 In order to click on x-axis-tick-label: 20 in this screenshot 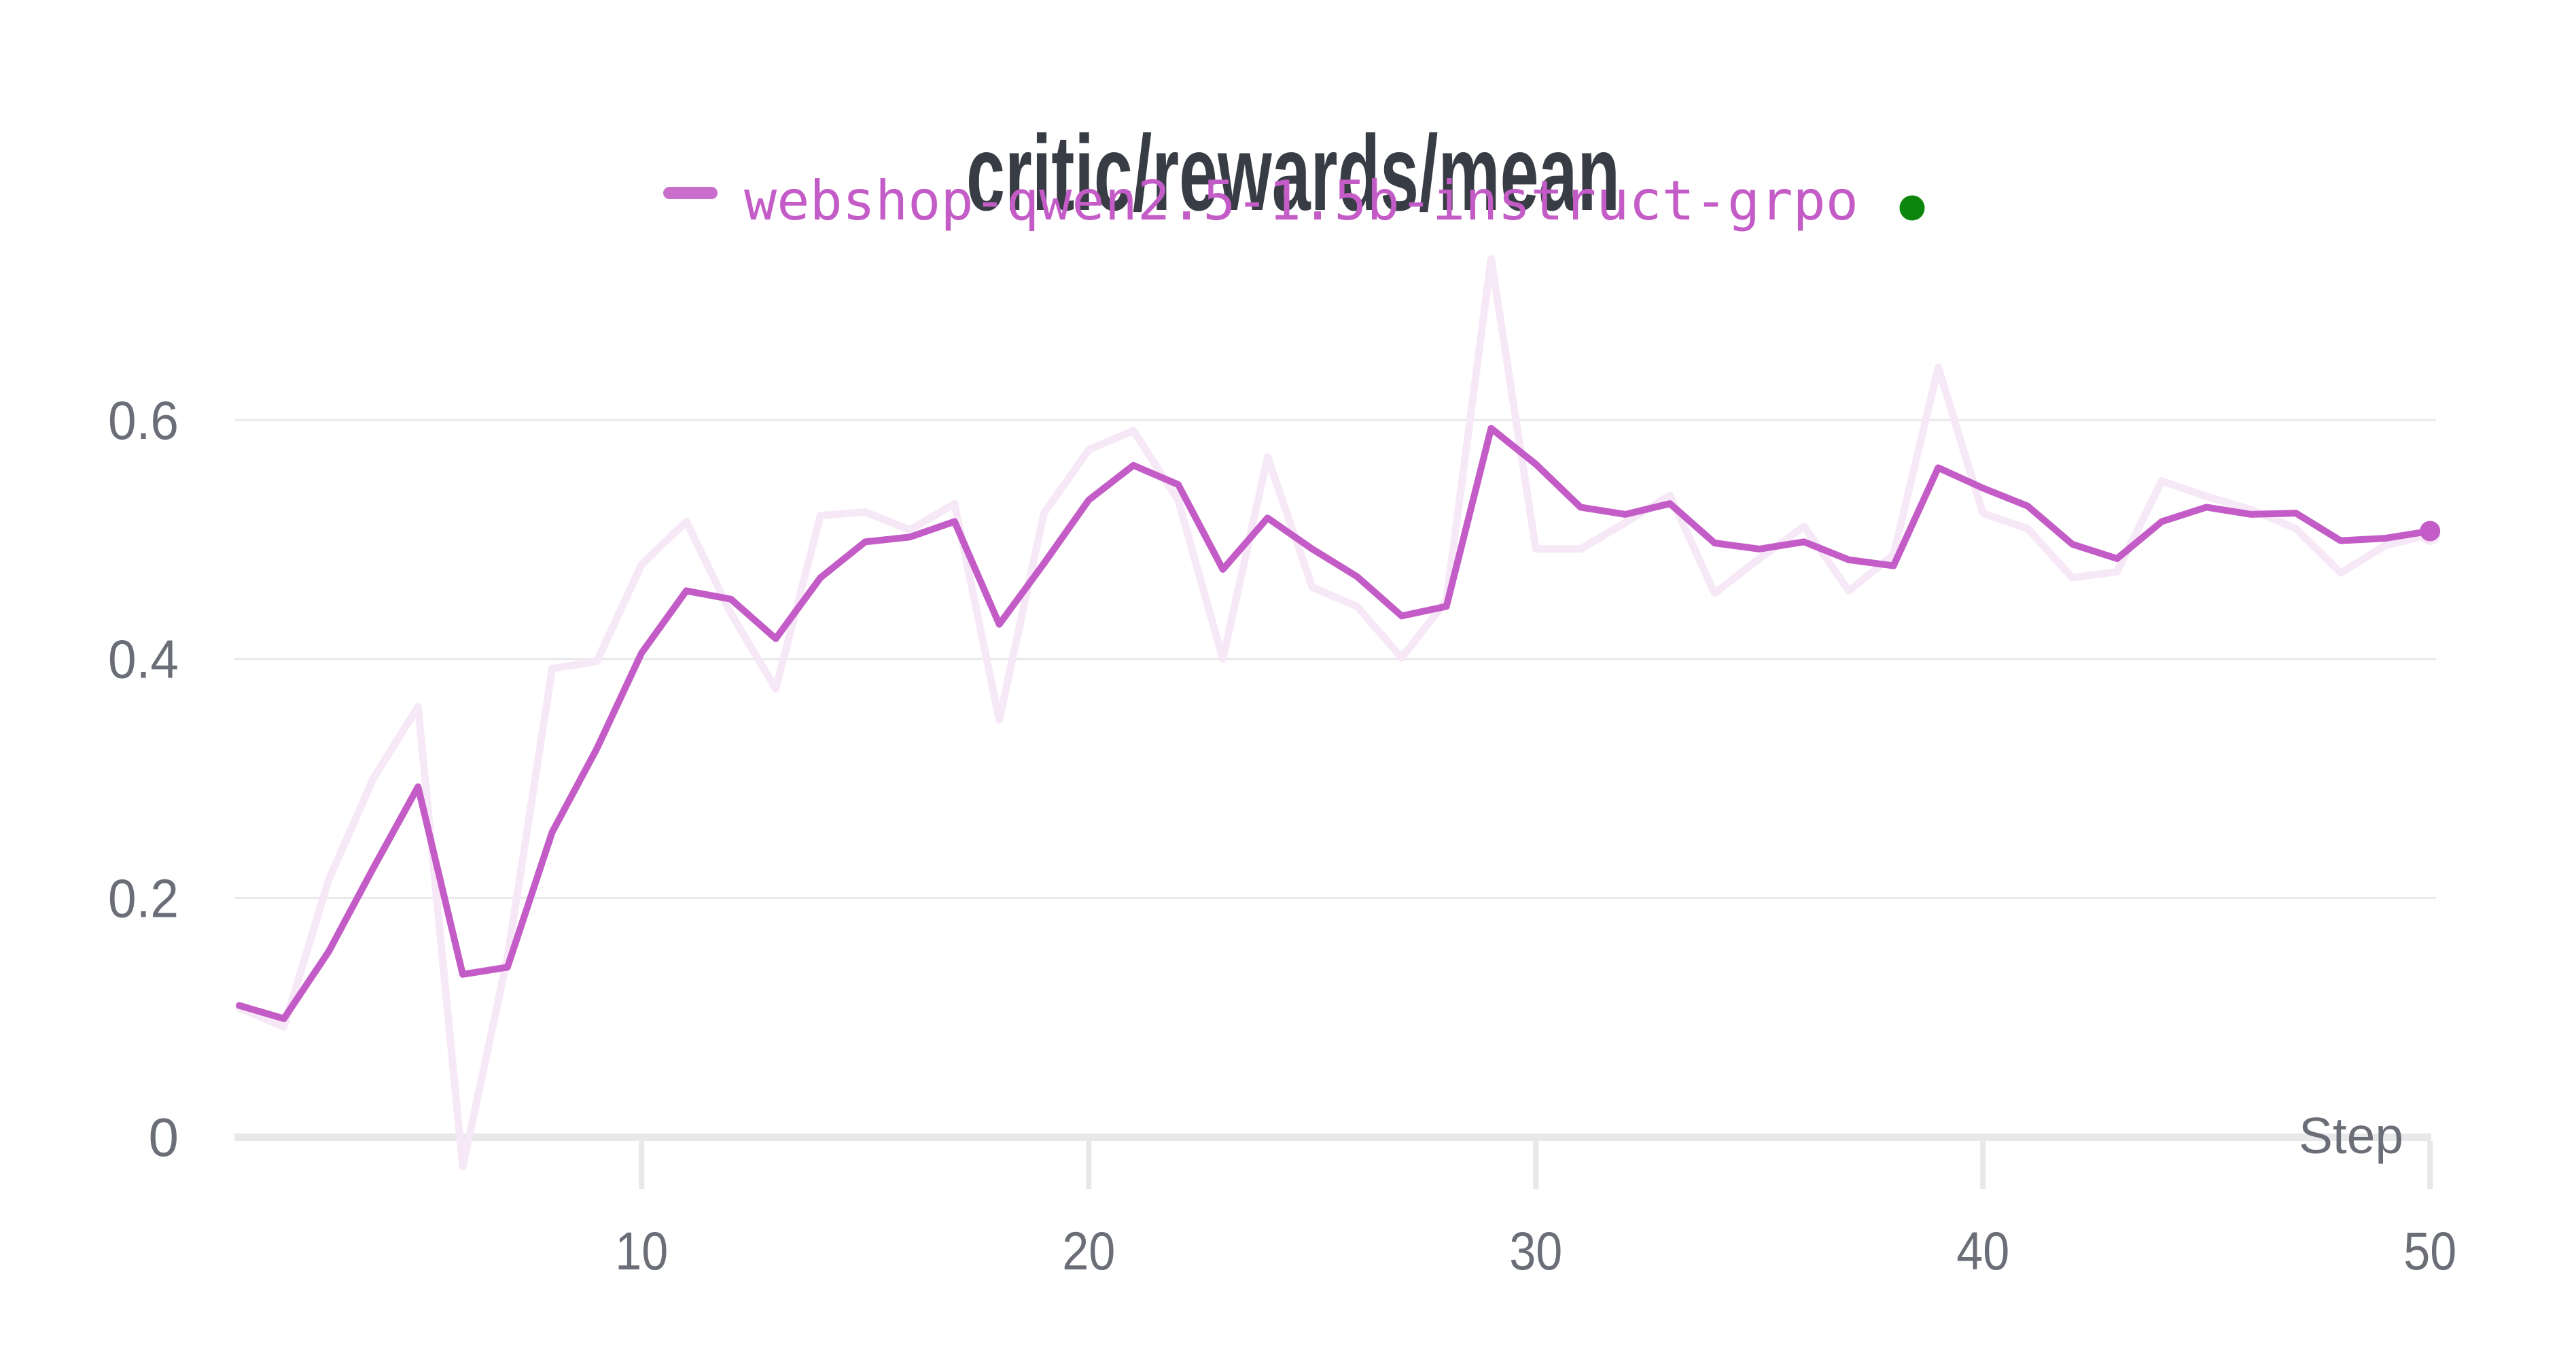, I will do `click(1088, 1250)`.